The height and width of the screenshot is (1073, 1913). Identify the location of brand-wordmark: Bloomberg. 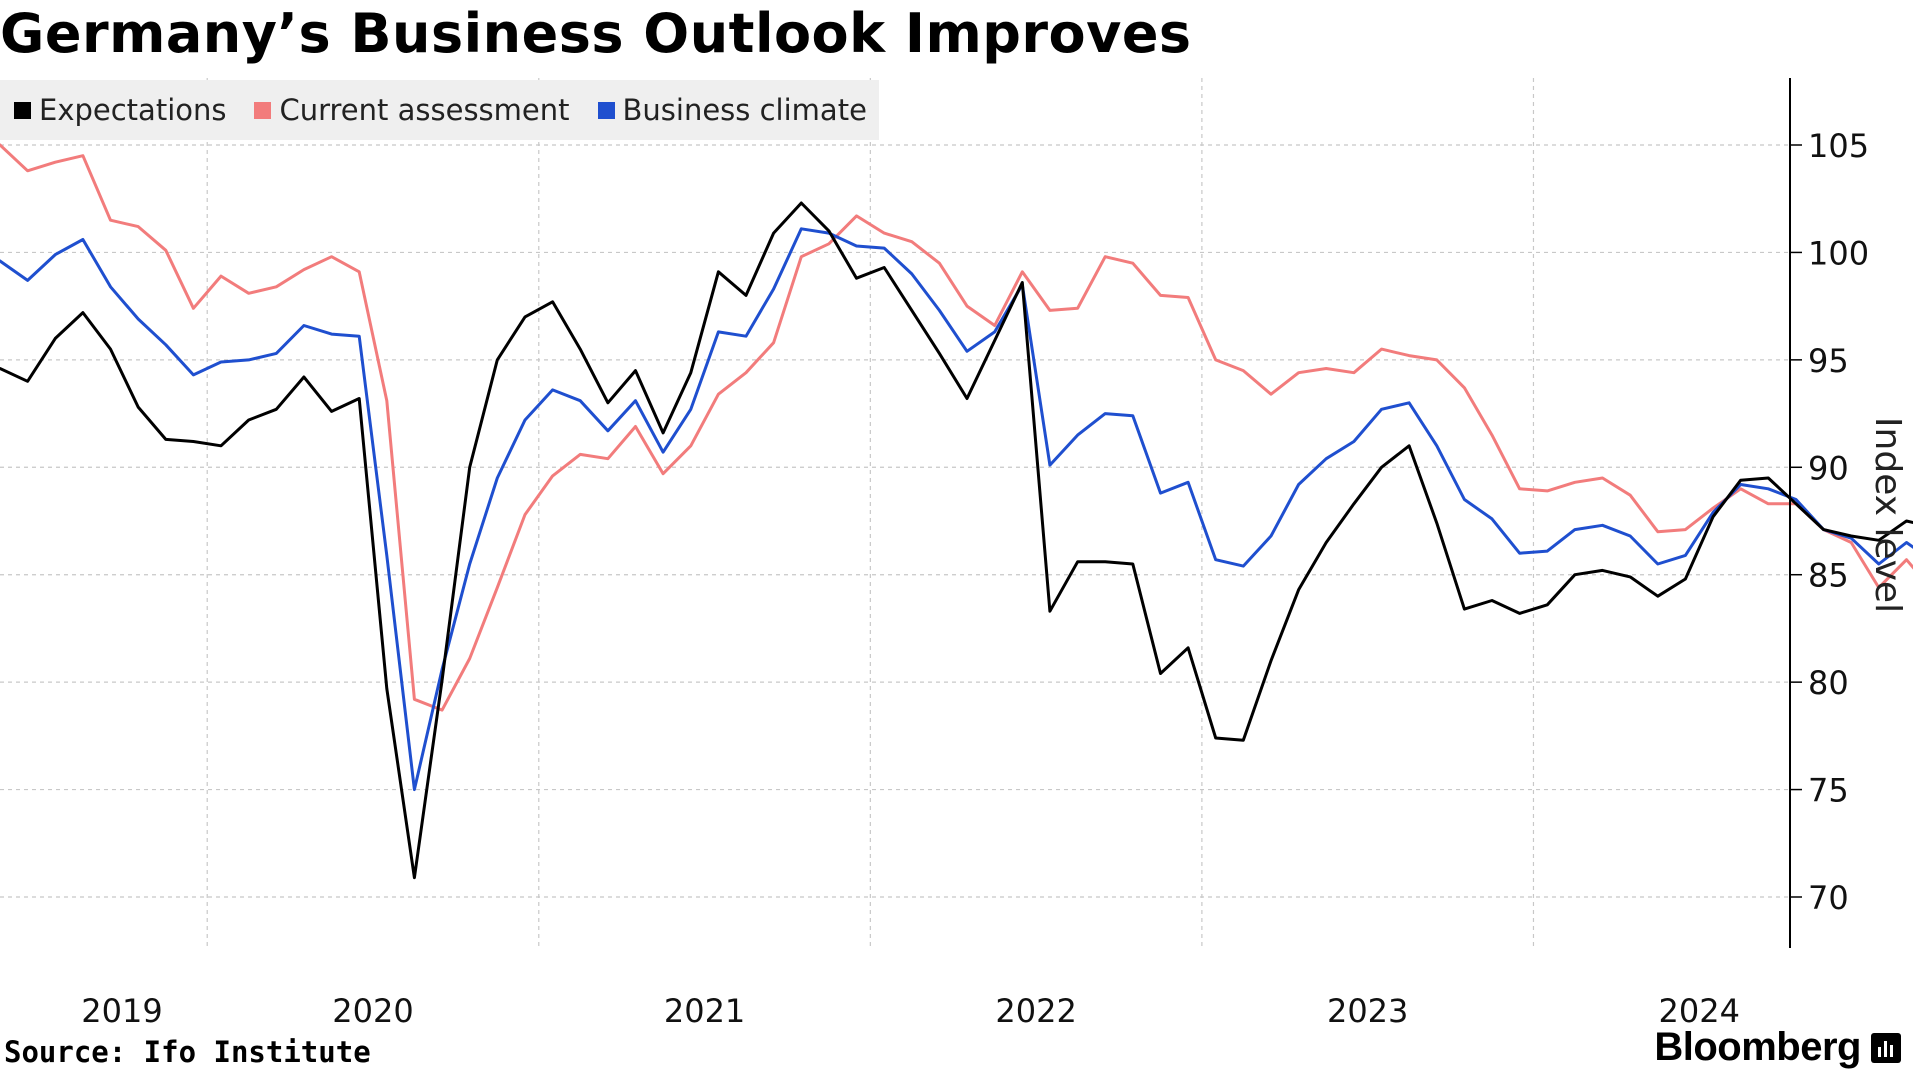
(1757, 1047).